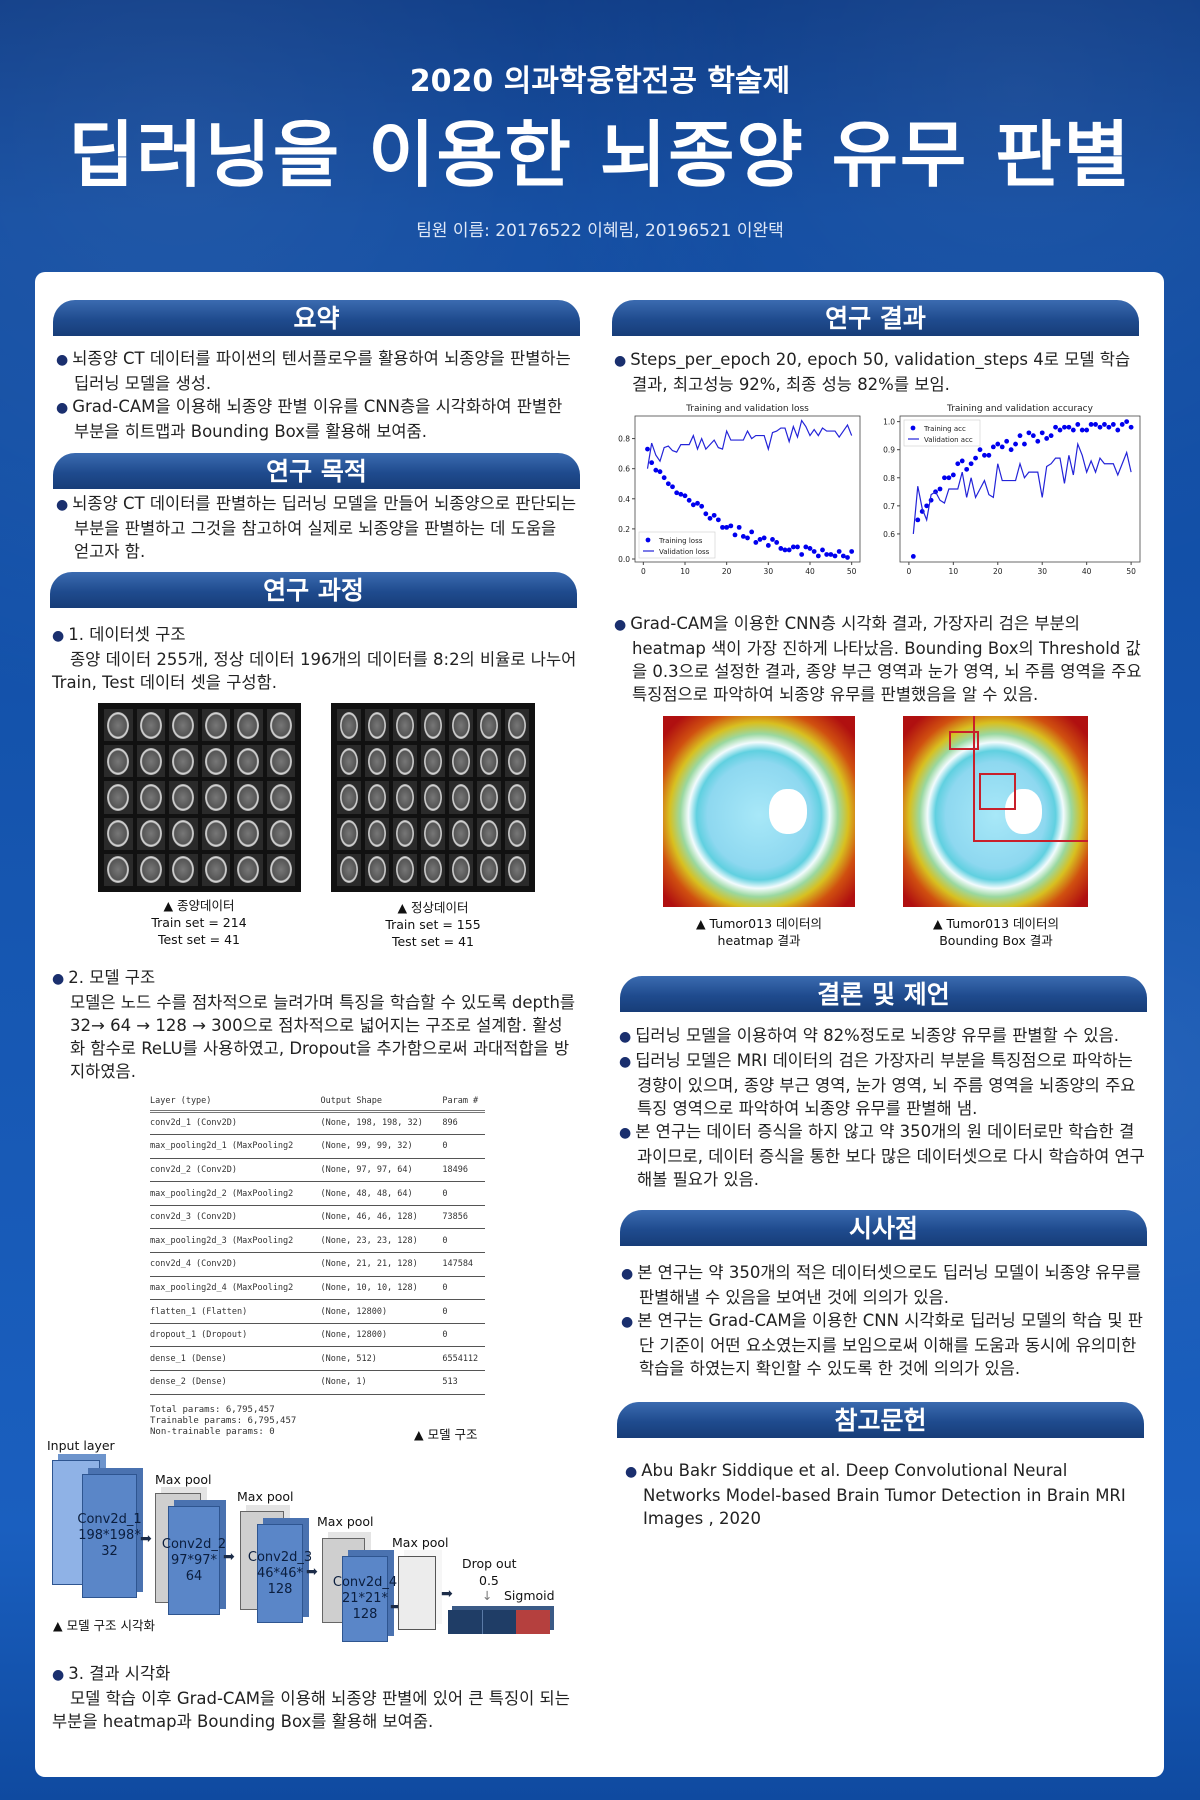 The height and width of the screenshot is (1800, 1200). I want to click on caption-line: Train set = 155, so click(433, 924).